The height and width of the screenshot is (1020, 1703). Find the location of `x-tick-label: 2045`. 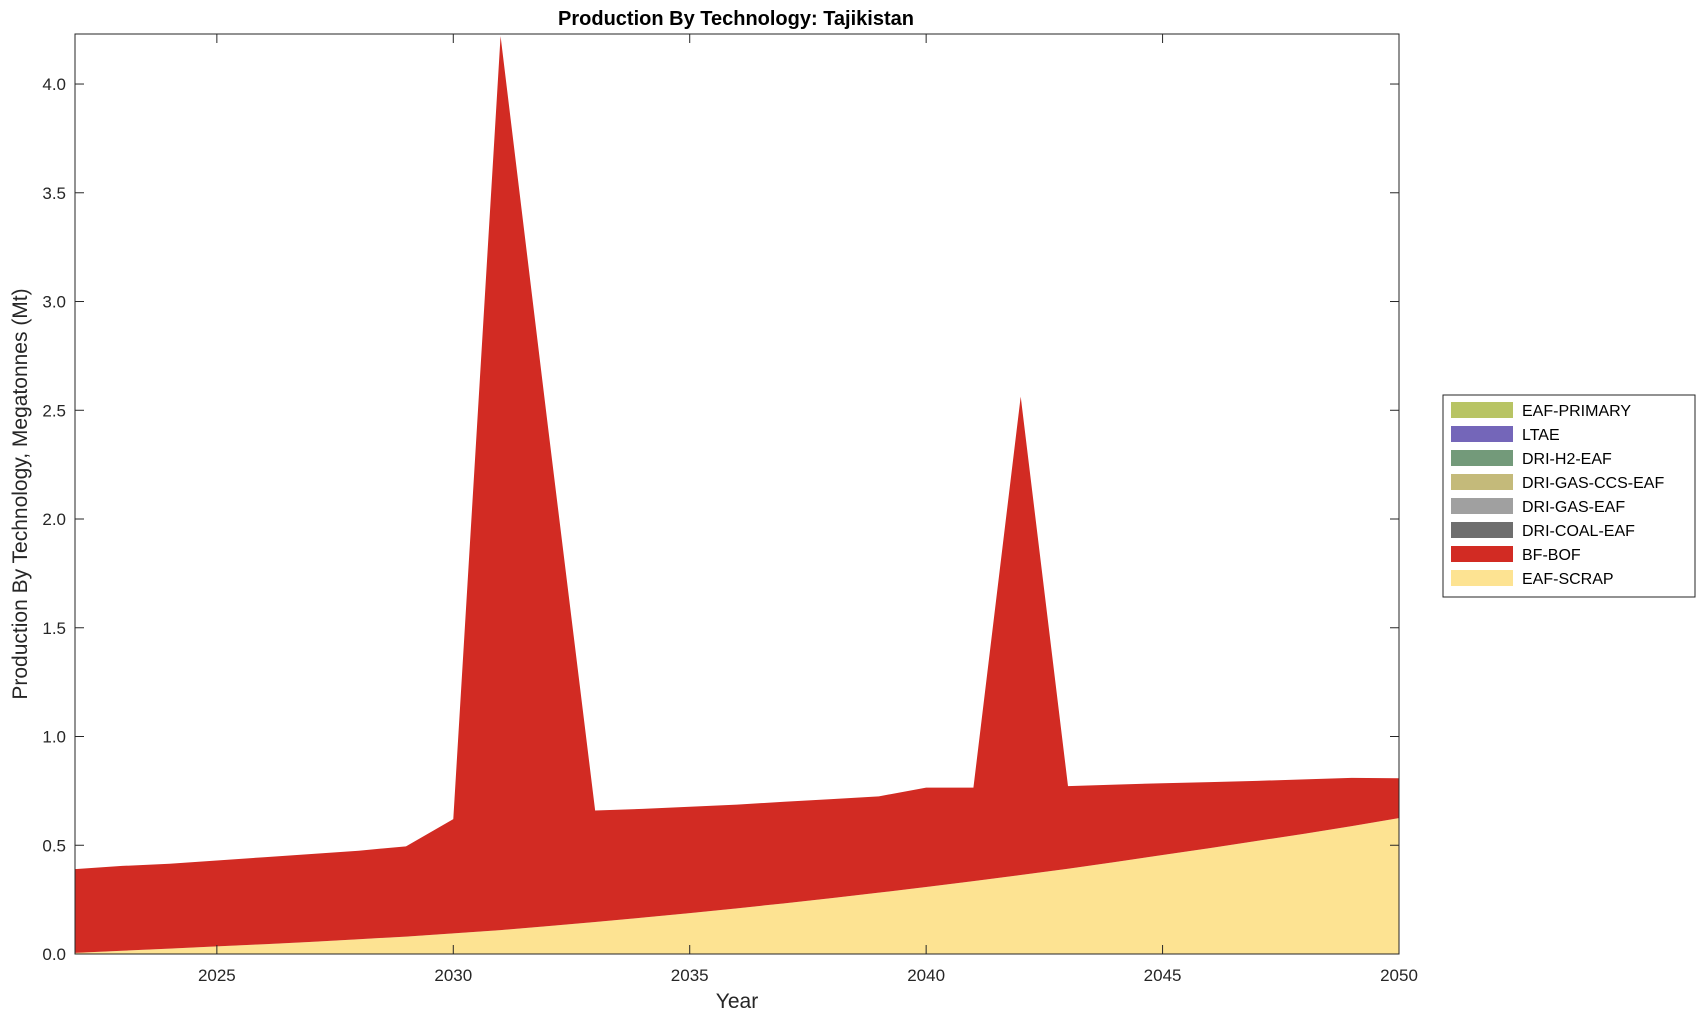

x-tick-label: 2045 is located at coordinates (1163, 975).